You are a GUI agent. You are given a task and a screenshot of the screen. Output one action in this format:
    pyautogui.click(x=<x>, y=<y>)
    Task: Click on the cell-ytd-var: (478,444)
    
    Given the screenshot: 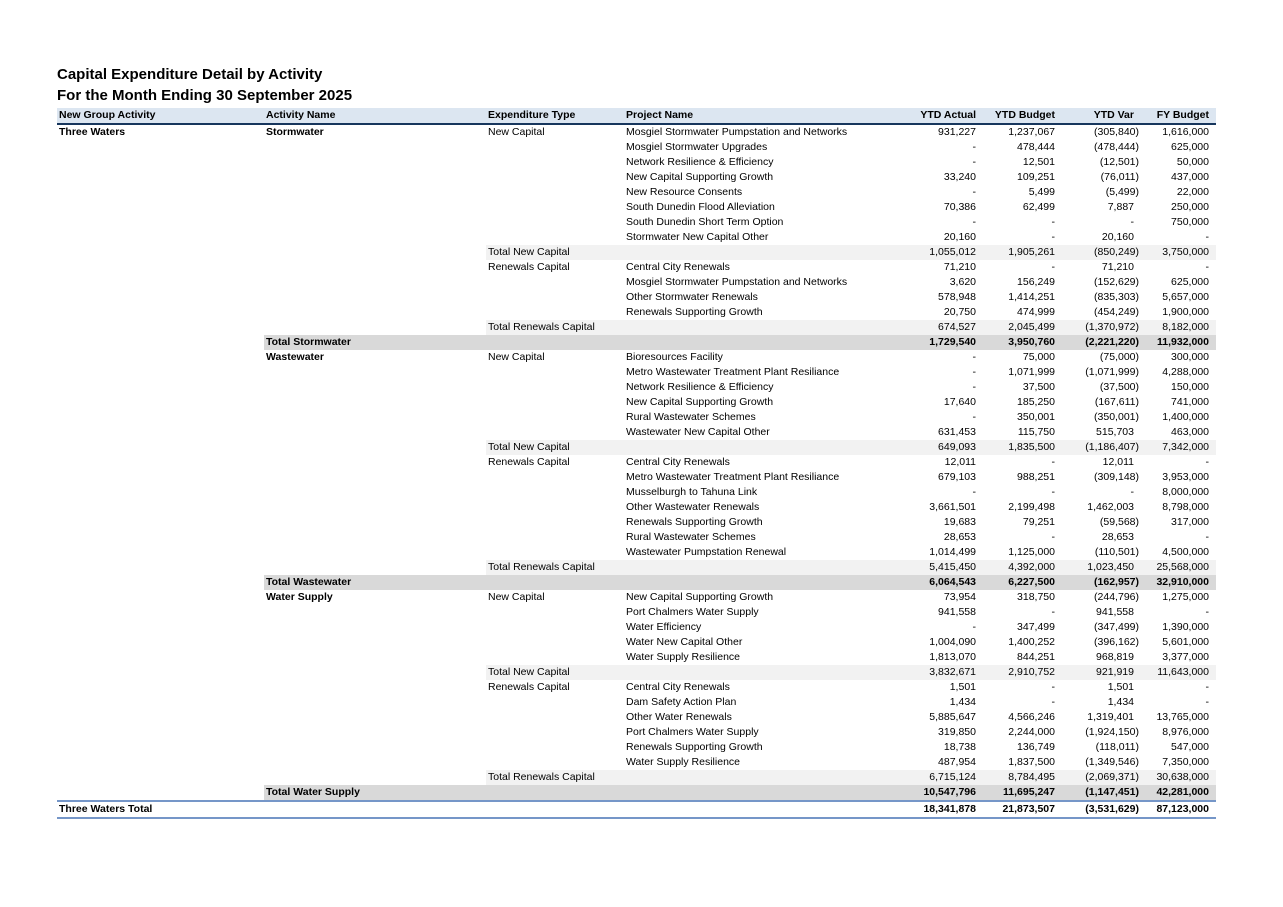 What is the action you would take?
    pyautogui.click(x=1116, y=147)
    